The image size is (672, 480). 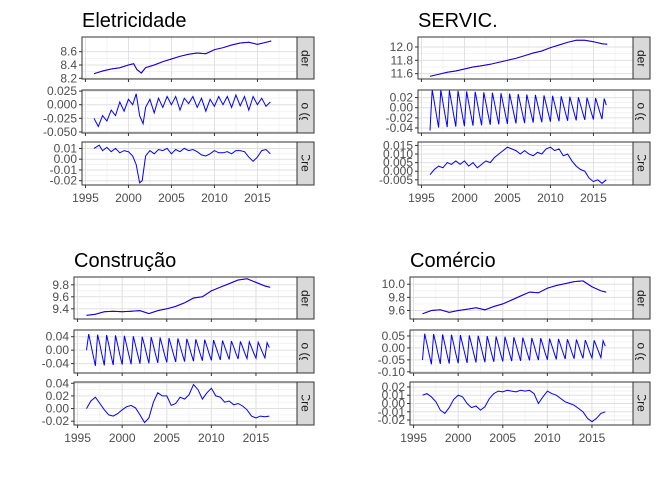 What do you see at coordinates (514, 351) in the screenshot?
I see `facet-1: -0.10-0.050.000.05 Ciclo (gap)` at bounding box center [514, 351].